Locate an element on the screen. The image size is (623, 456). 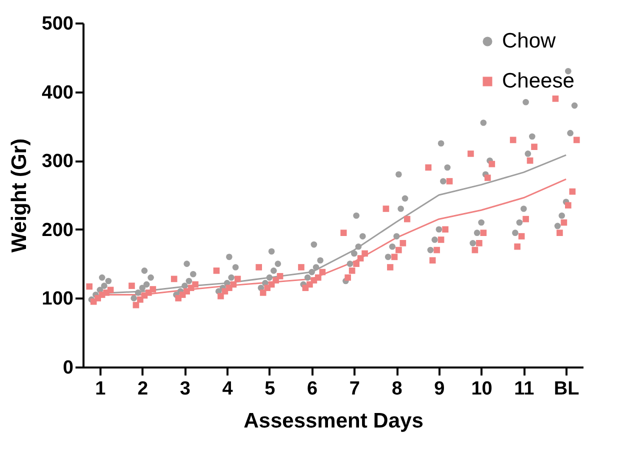
x-tick-label: 9 is located at coordinates (439, 389).